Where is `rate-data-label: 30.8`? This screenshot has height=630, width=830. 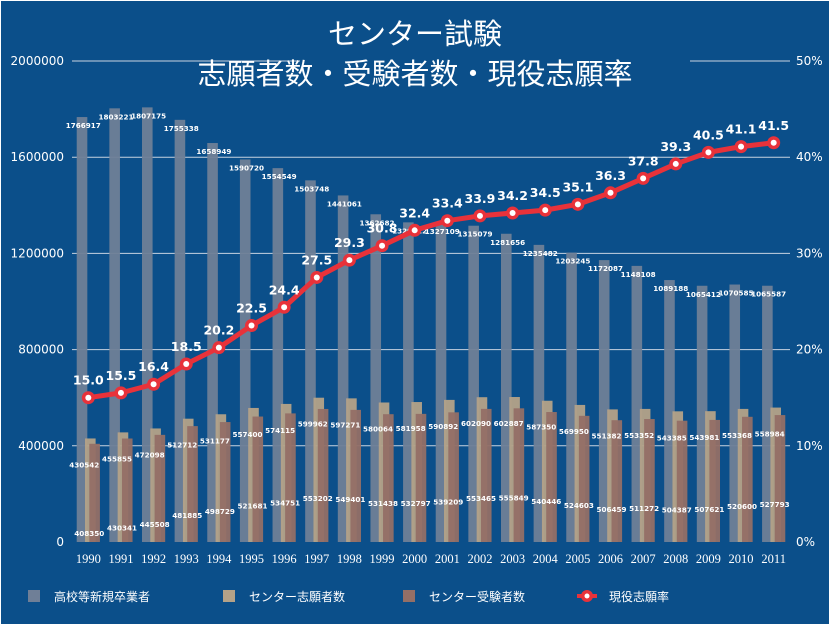 rate-data-label: 30.8 is located at coordinates (382, 228).